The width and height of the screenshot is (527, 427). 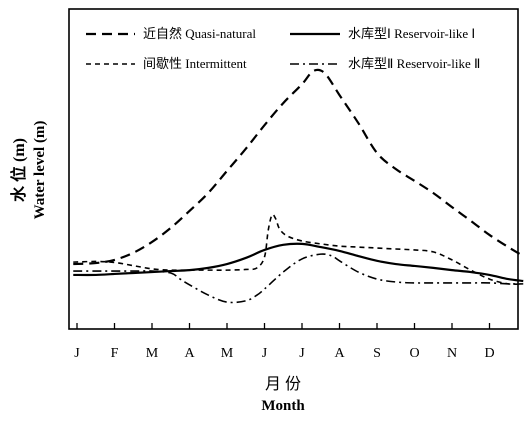 I want to click on legend-label-reservoir-2: 水库型Ⅱ Reservoir-like Ⅱ, so click(x=414, y=63).